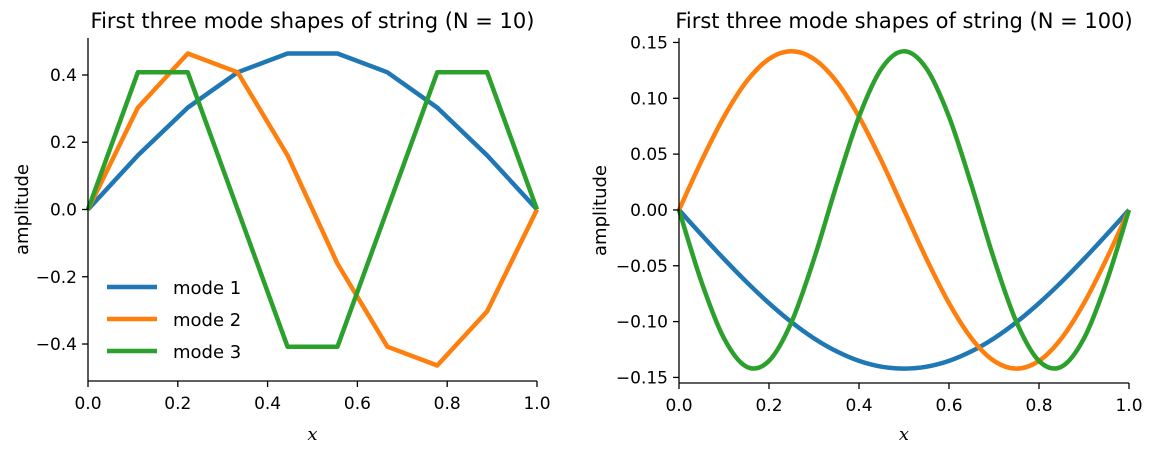 This screenshot has width=1174, height=454. Describe the element at coordinates (649, 211) in the screenshot. I see `y-tick-label: 0.00` at that location.